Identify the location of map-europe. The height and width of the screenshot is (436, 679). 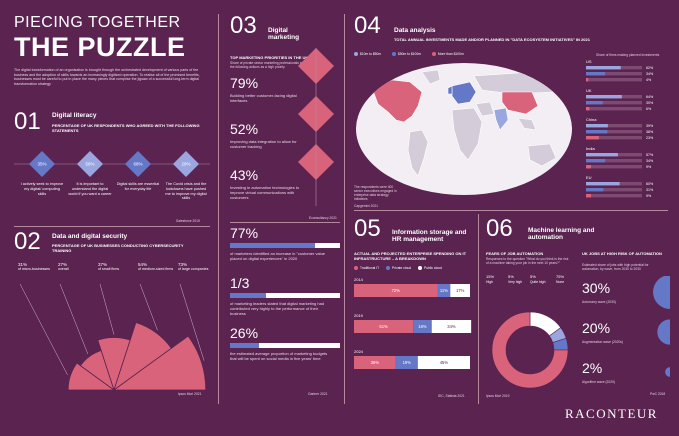
(464, 93).